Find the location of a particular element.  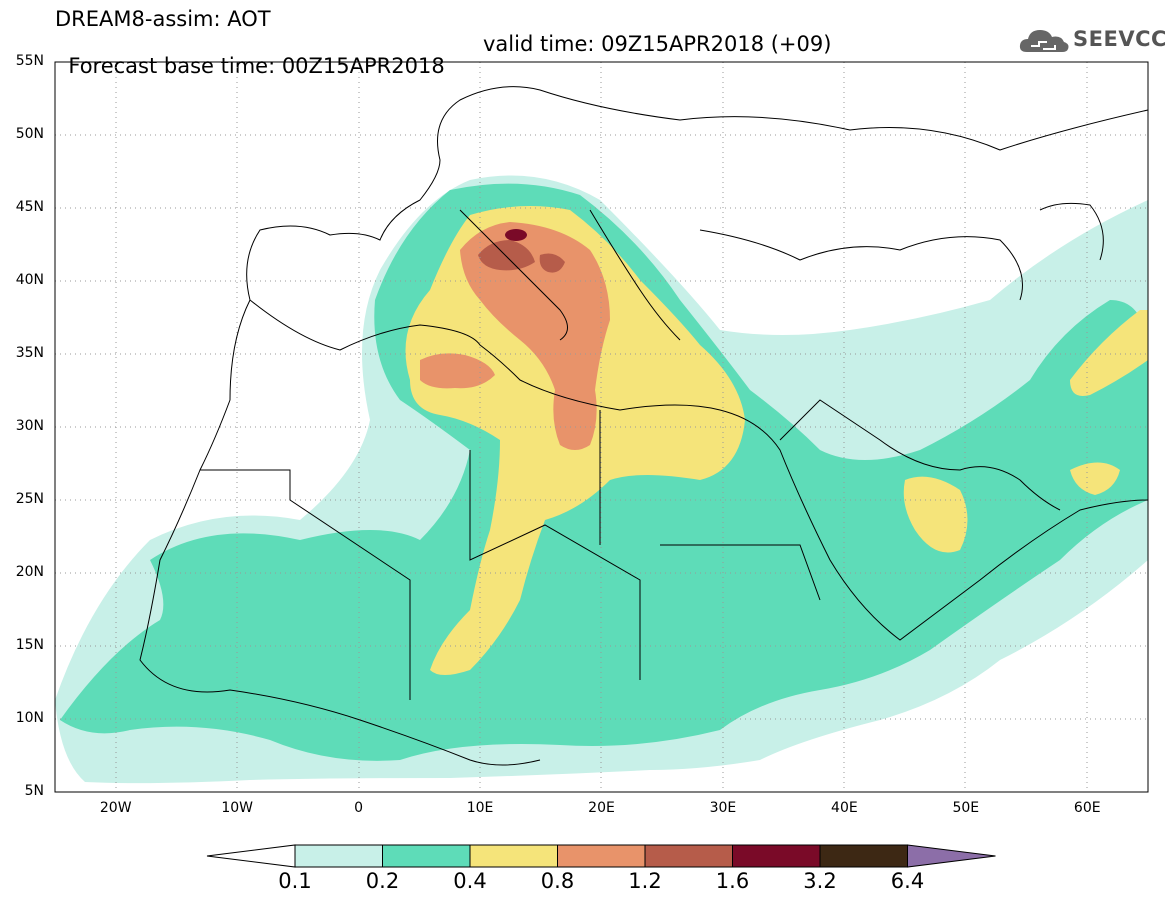

lon-tick-label: 60E is located at coordinates (1087, 808).